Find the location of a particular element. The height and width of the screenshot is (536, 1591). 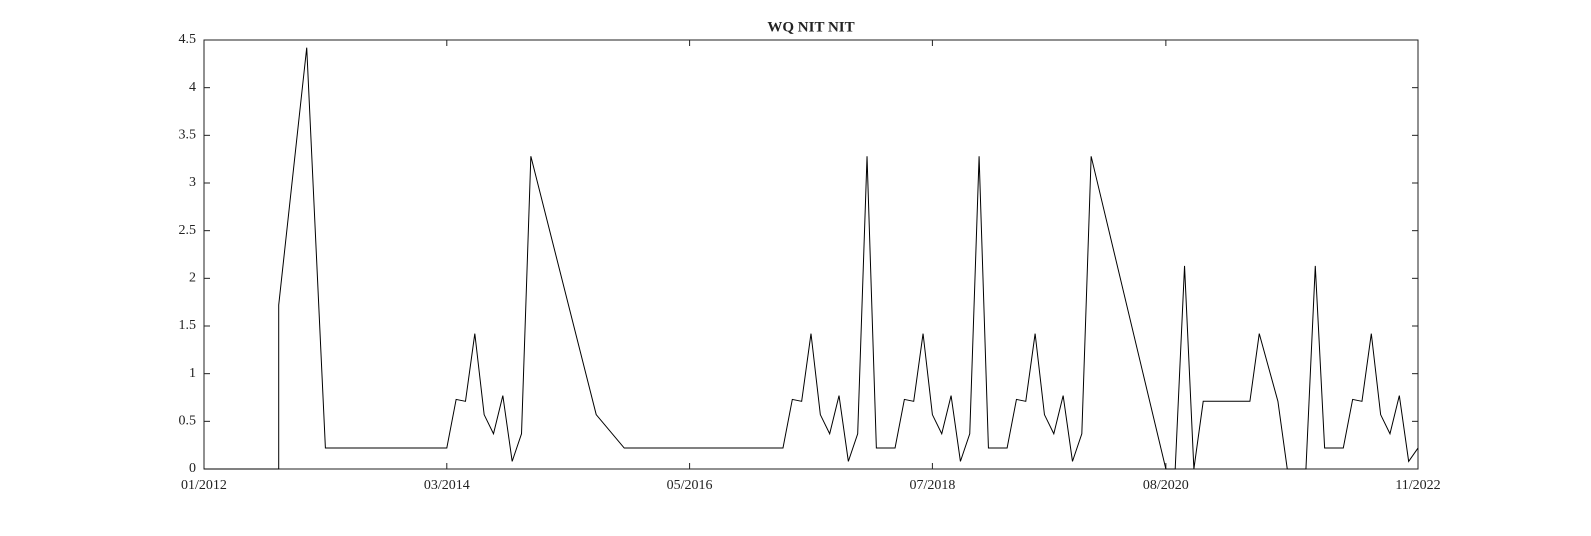

y-tick-label: 0.5 is located at coordinates (188, 421).